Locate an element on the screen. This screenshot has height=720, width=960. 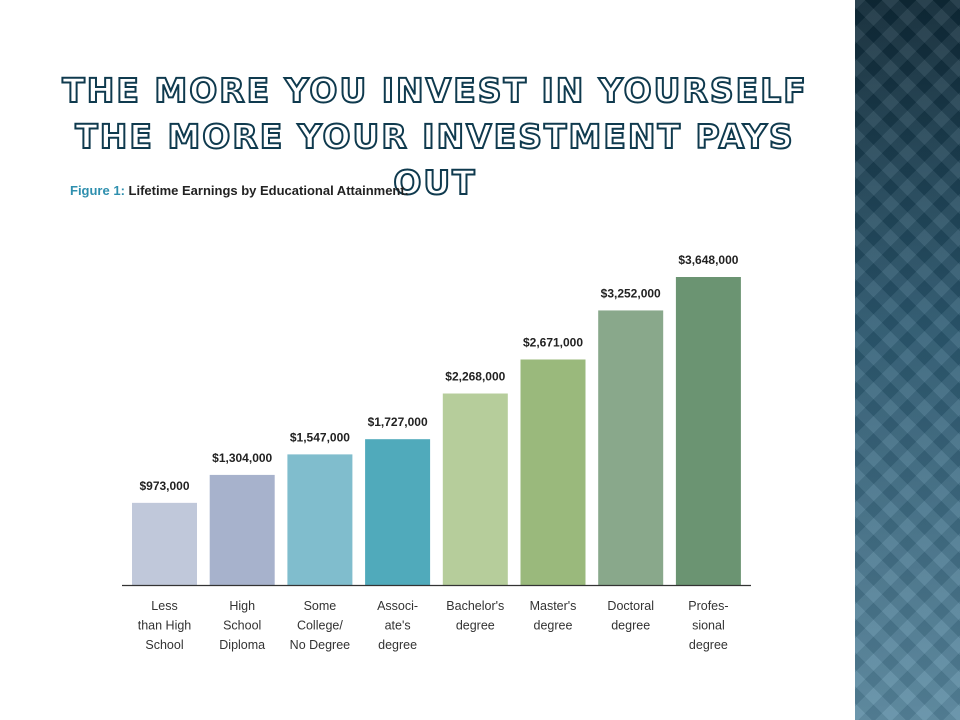
category-label-2: Some College/No Degree is located at coordinates (320, 625).